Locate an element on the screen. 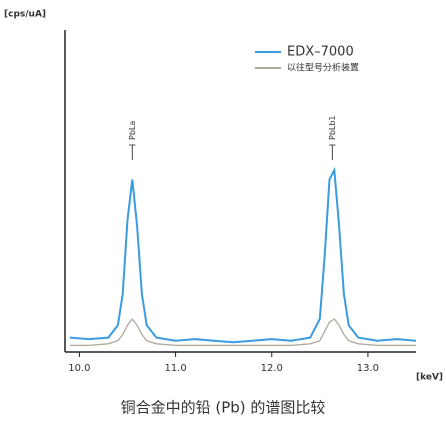  x-tick-label: 12.0 is located at coordinates (272, 368).